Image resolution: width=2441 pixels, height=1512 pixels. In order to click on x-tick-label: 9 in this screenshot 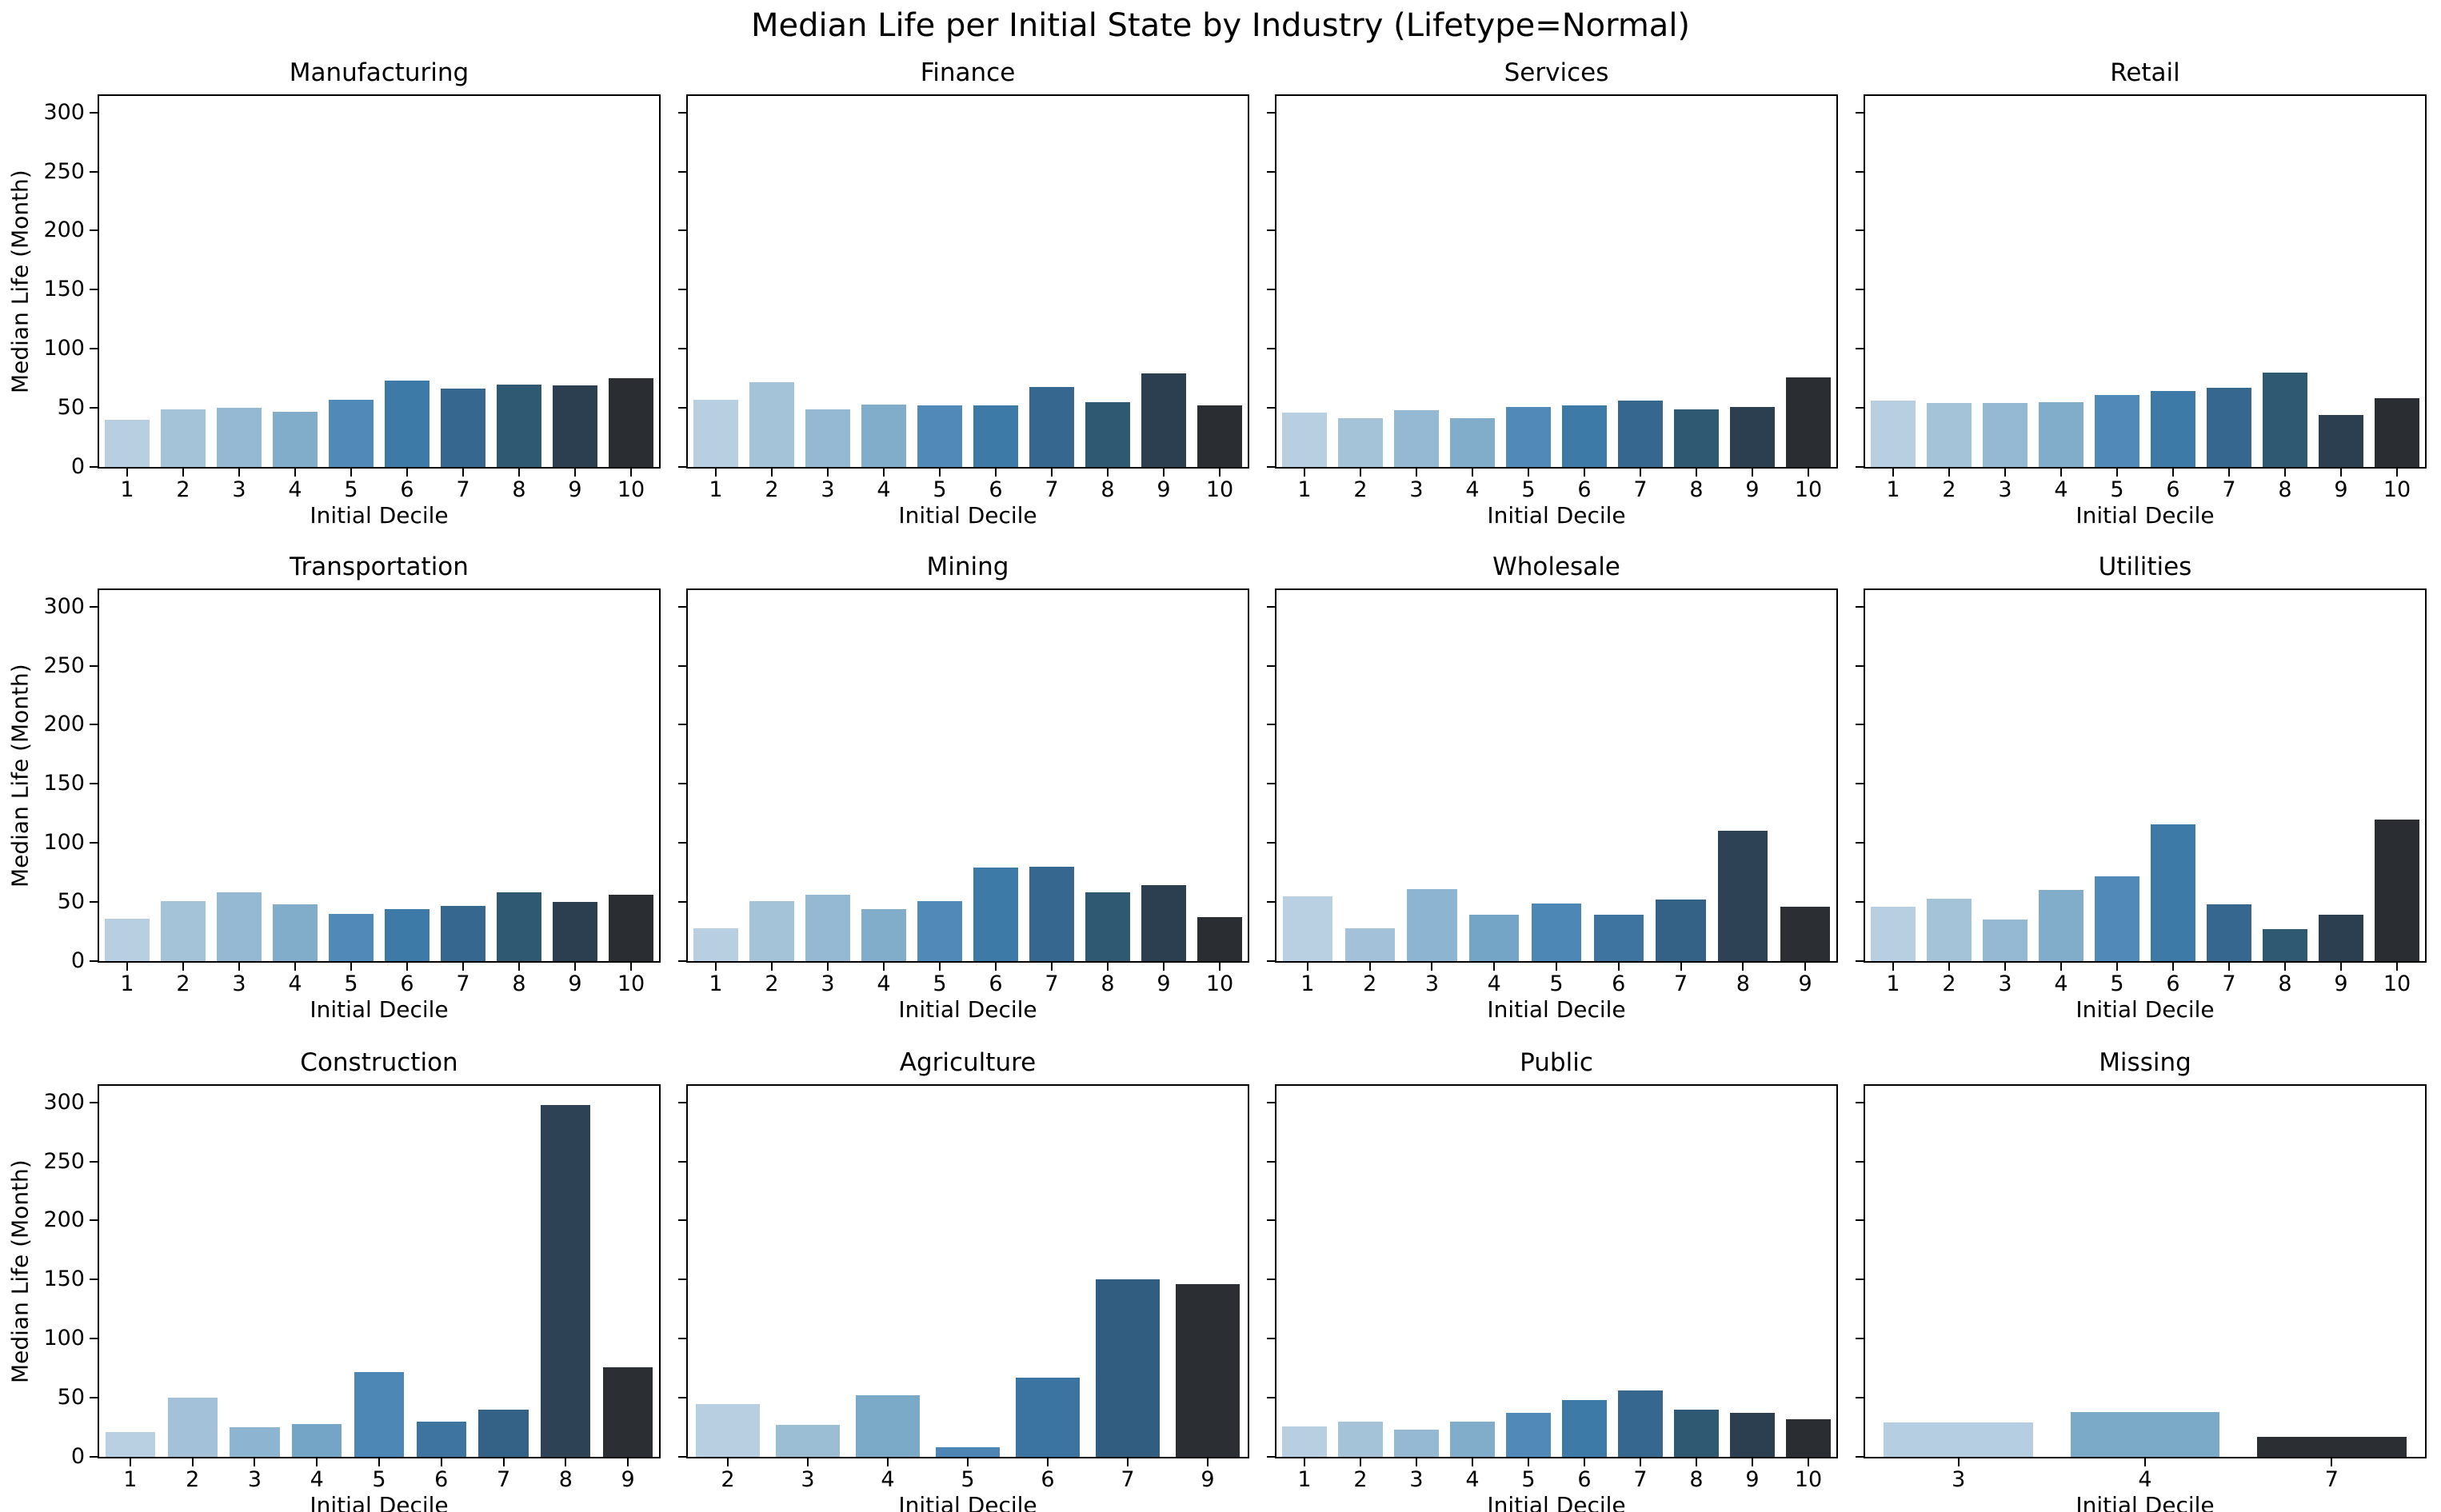, I will do `click(628, 1479)`.